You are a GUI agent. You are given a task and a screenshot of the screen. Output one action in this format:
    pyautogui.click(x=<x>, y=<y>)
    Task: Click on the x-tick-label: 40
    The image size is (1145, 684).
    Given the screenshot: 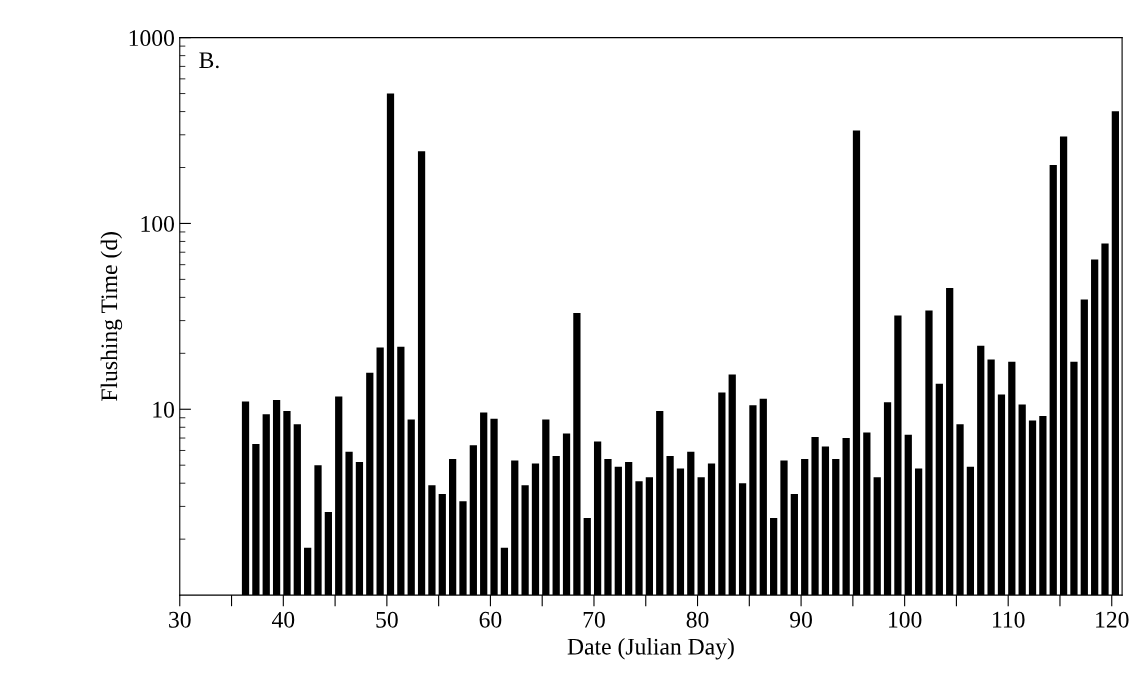 What is the action you would take?
    pyautogui.click(x=283, y=619)
    